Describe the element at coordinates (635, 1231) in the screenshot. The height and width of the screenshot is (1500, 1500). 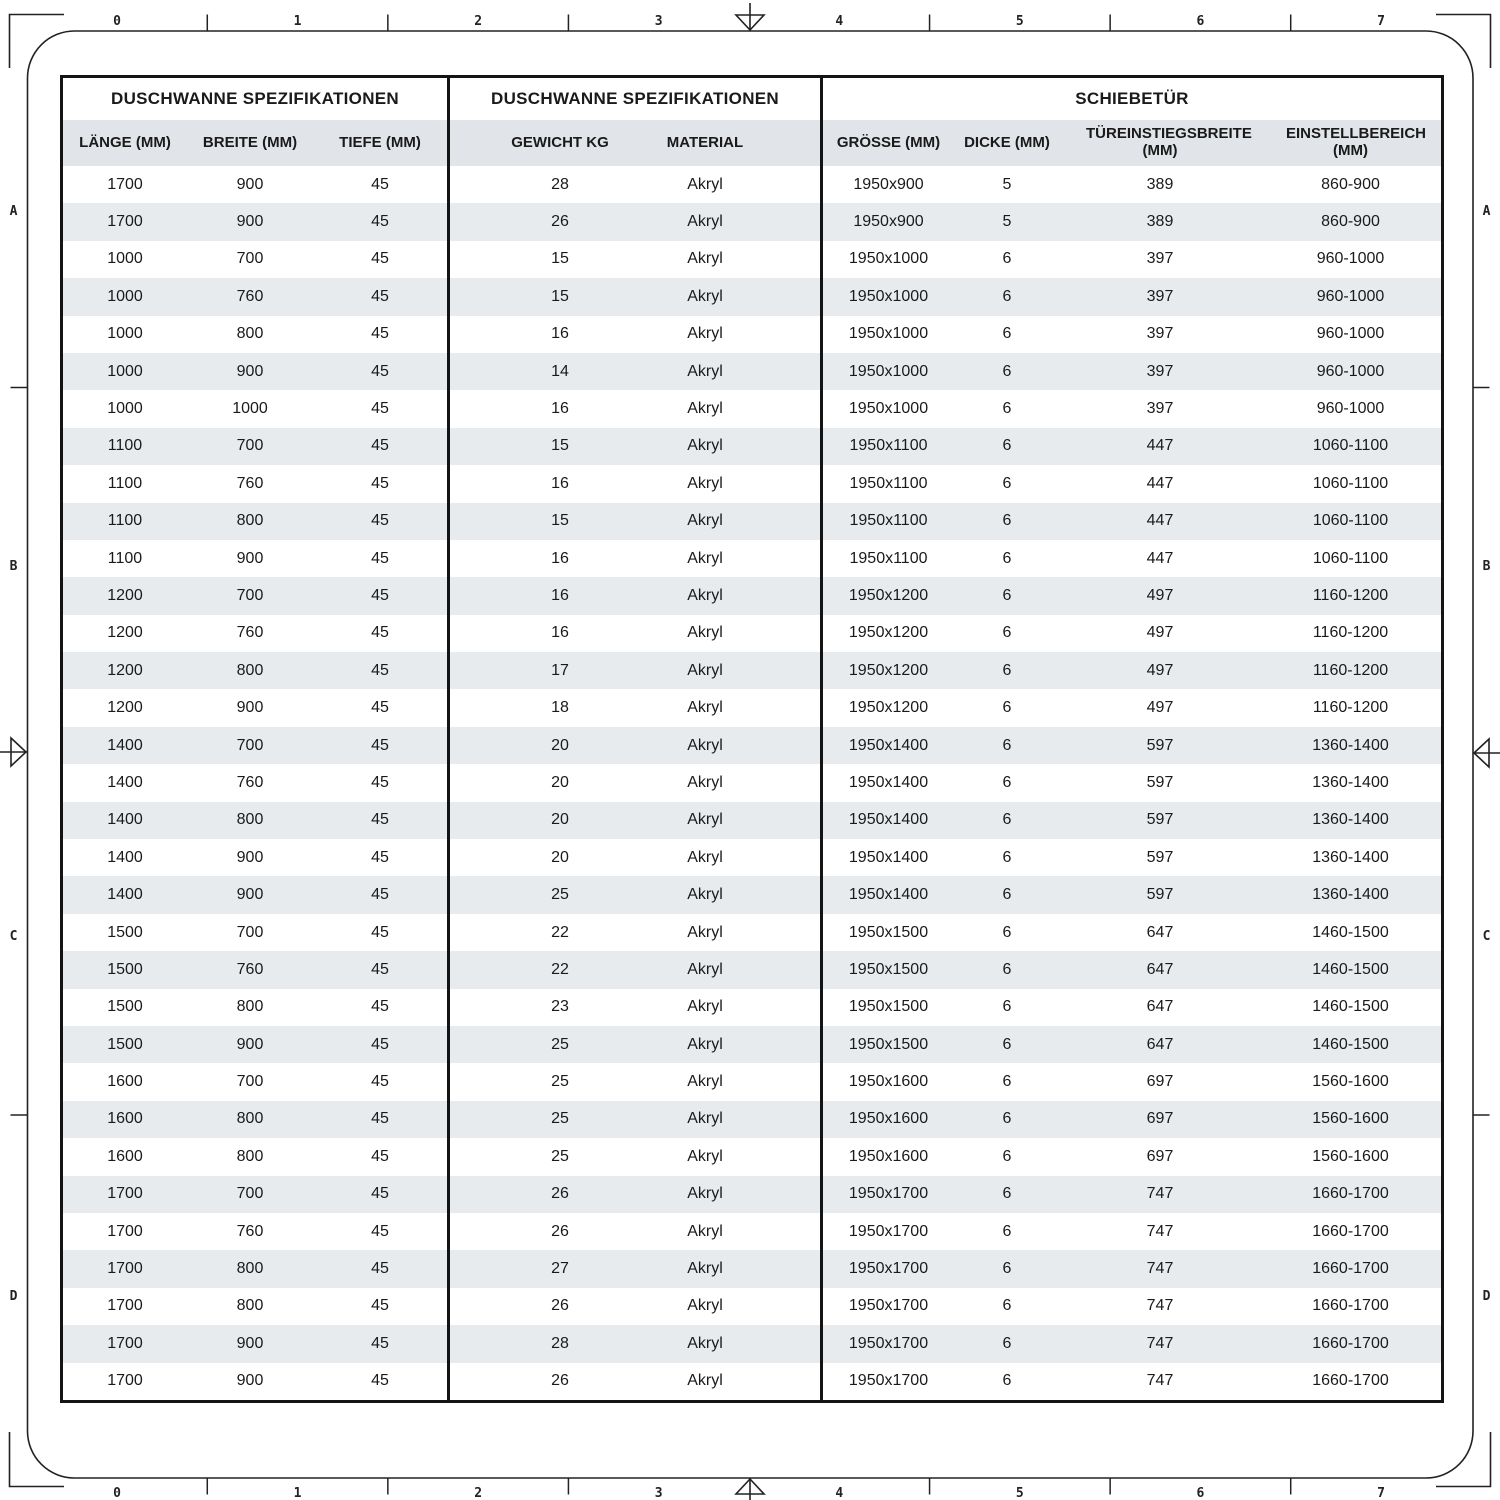
I see `table-row: 26 Akryl` at that location.